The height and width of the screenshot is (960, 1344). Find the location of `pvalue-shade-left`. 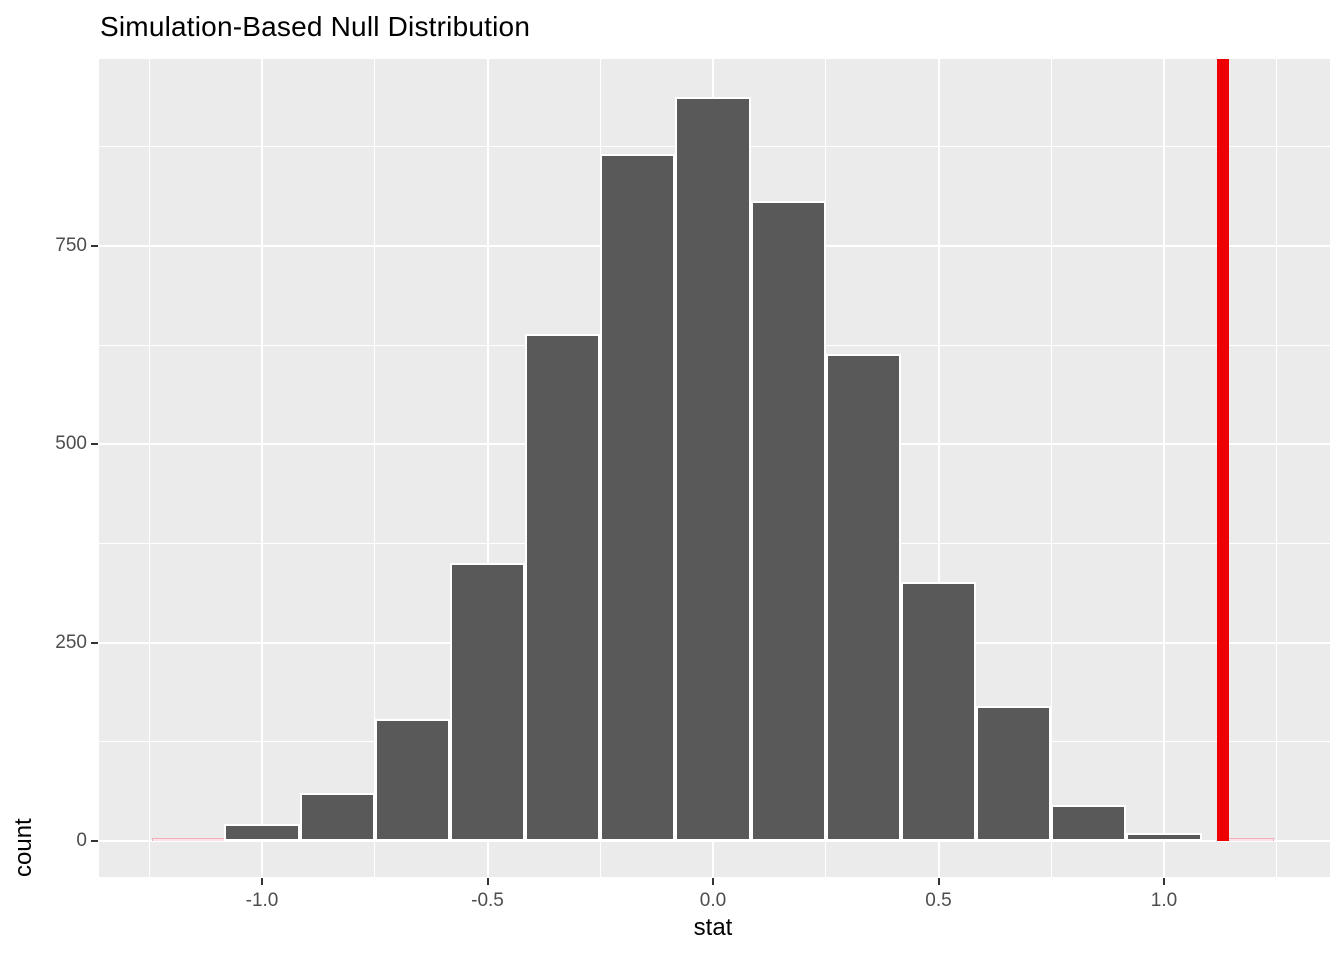

pvalue-shade-left is located at coordinates (193, 839).